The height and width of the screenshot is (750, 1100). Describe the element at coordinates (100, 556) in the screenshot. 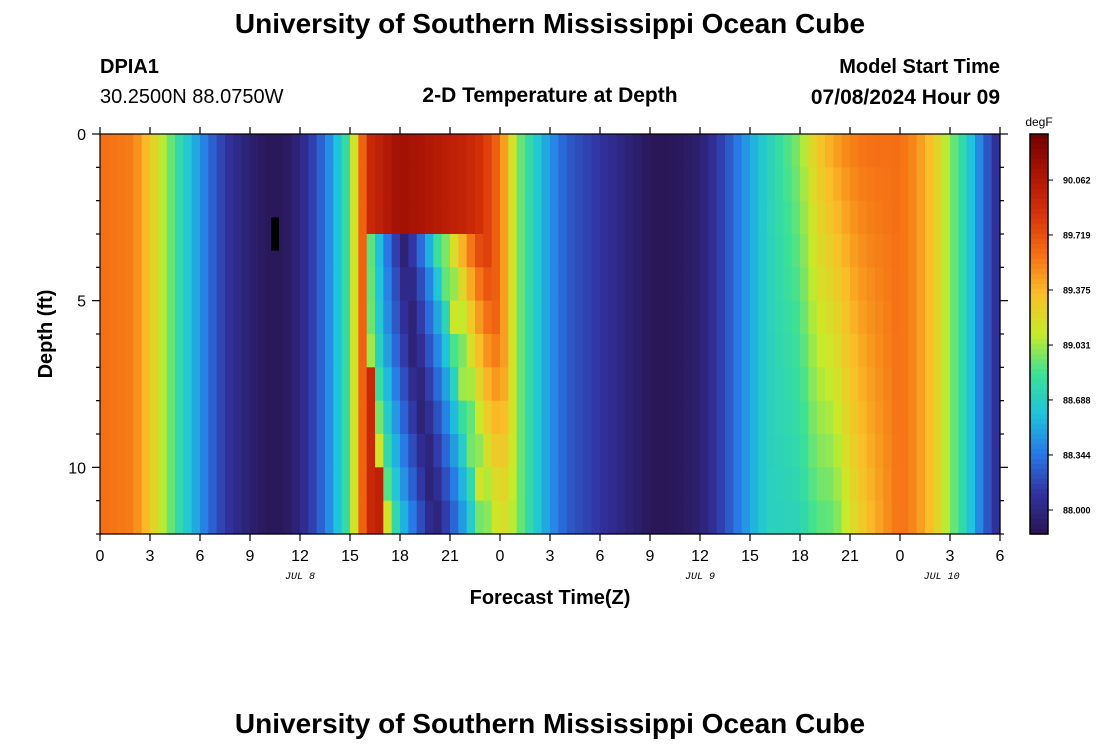

I see `x-tick-label: 0` at that location.